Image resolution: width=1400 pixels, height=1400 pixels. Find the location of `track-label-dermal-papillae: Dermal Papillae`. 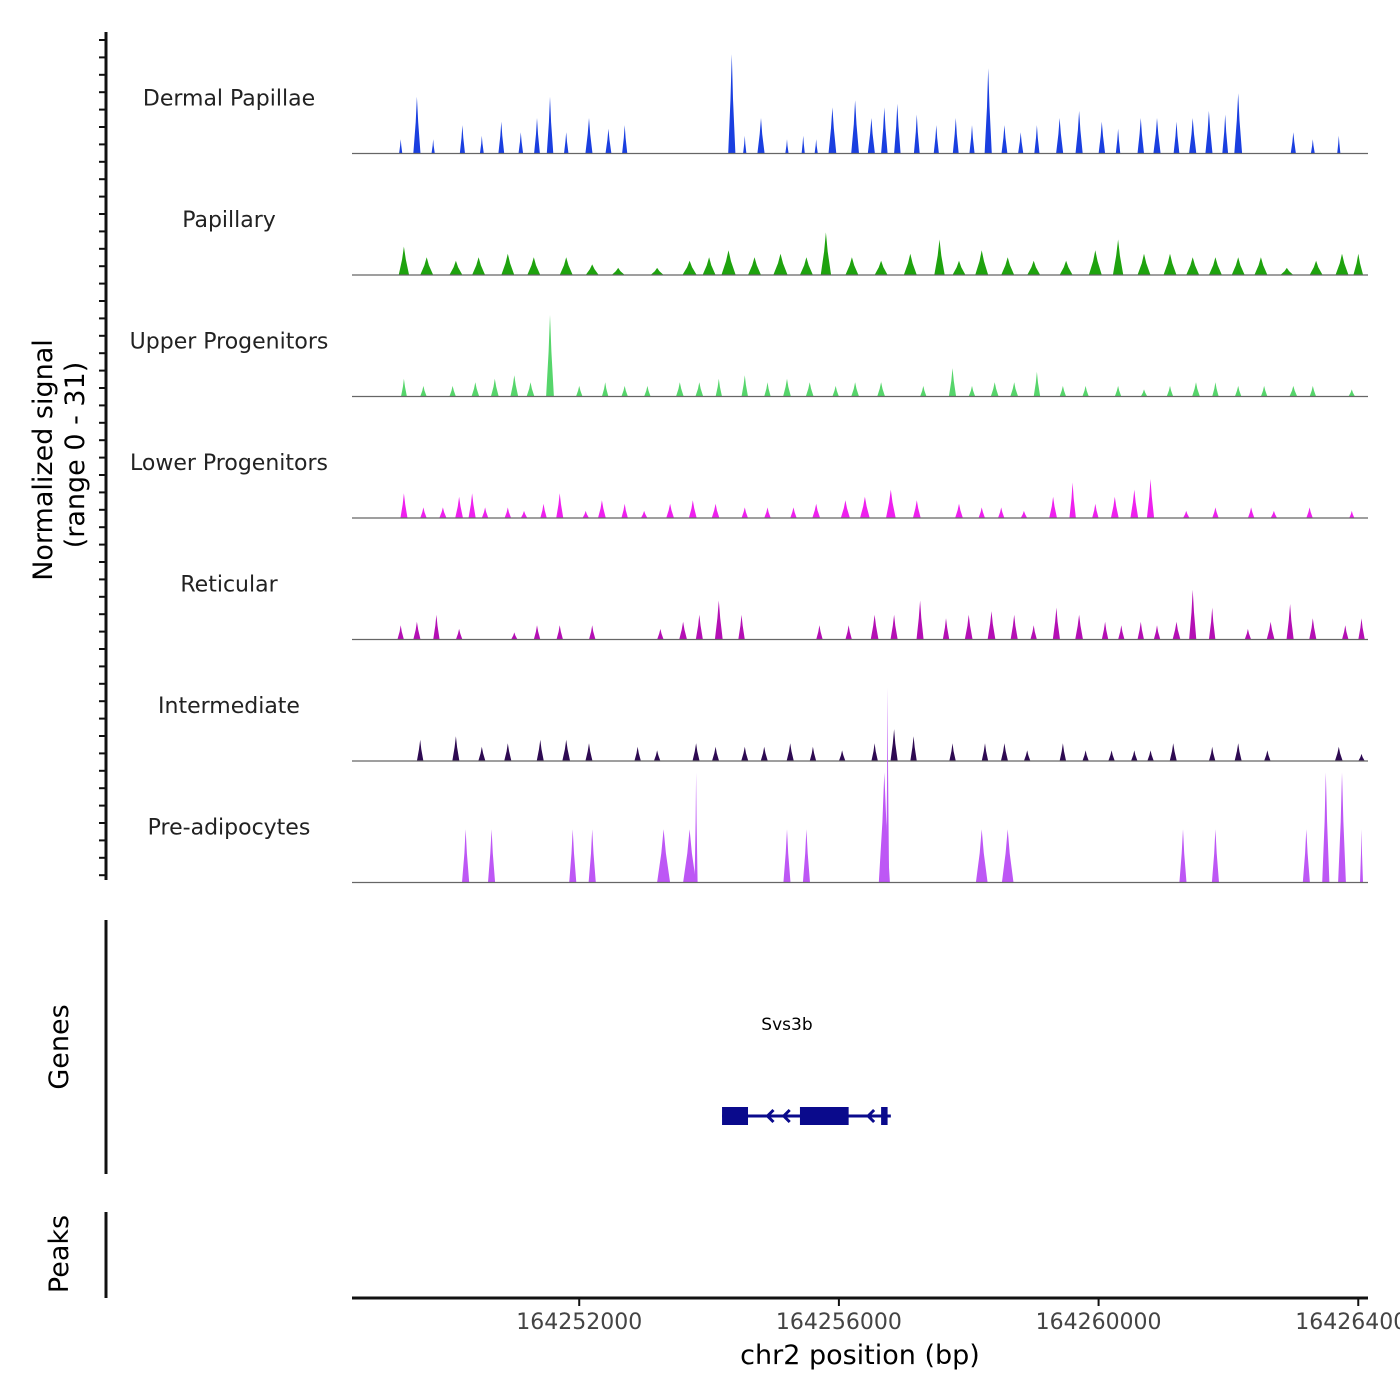

track-label-dermal-papillae: Dermal Papillae is located at coordinates (229, 99).